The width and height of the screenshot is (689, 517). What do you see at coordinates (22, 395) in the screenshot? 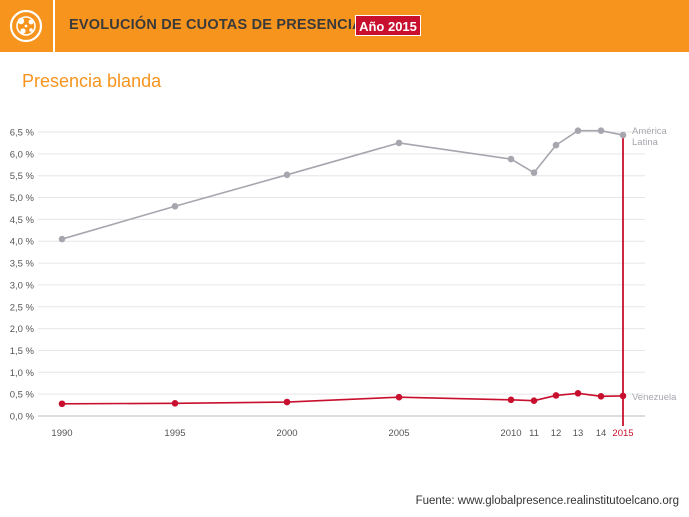
I see `y-tick-label: 0,5 %` at bounding box center [22, 395].